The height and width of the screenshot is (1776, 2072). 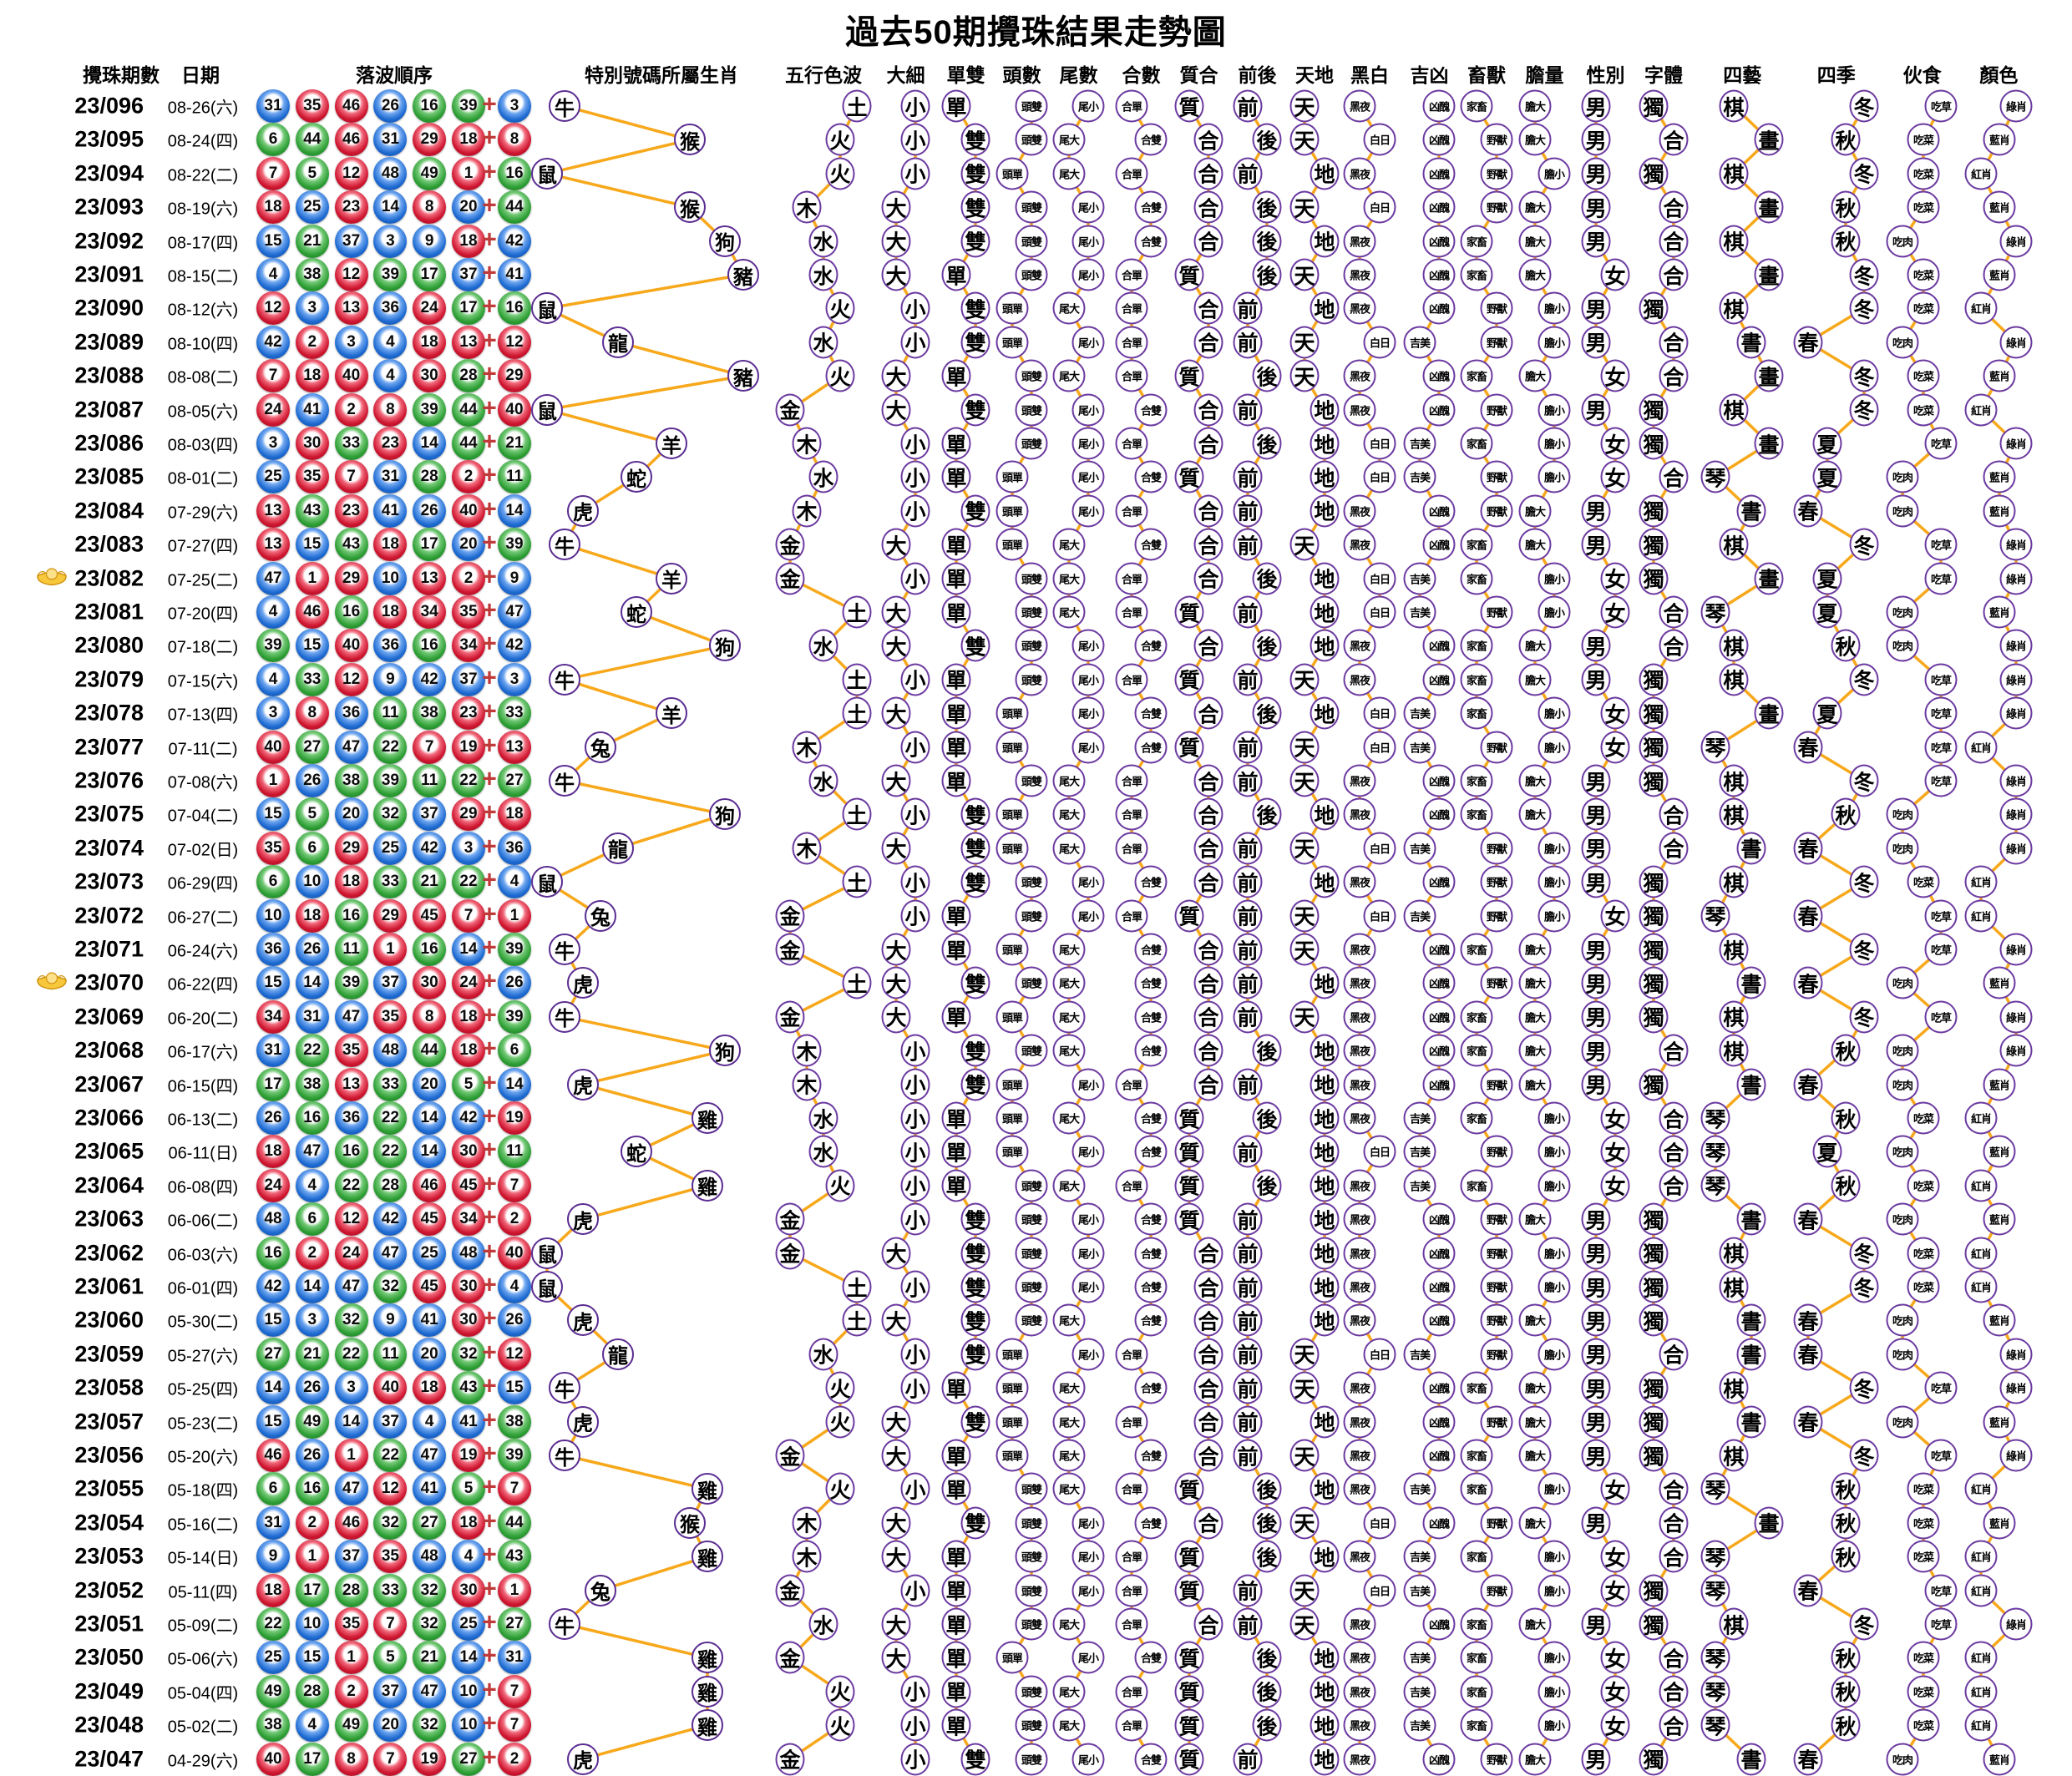 What do you see at coordinates (1864, 375) in the screenshot?
I see `attribute-oval-siji: 冬` at bounding box center [1864, 375].